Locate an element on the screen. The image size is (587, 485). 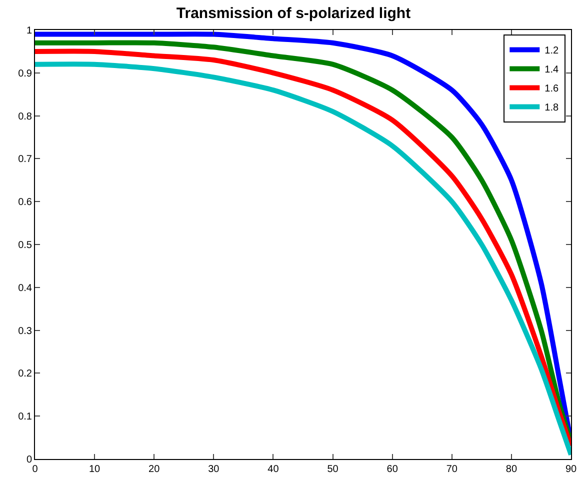
chart-title: Transmission of s-polarized light is located at coordinates (293, 13).